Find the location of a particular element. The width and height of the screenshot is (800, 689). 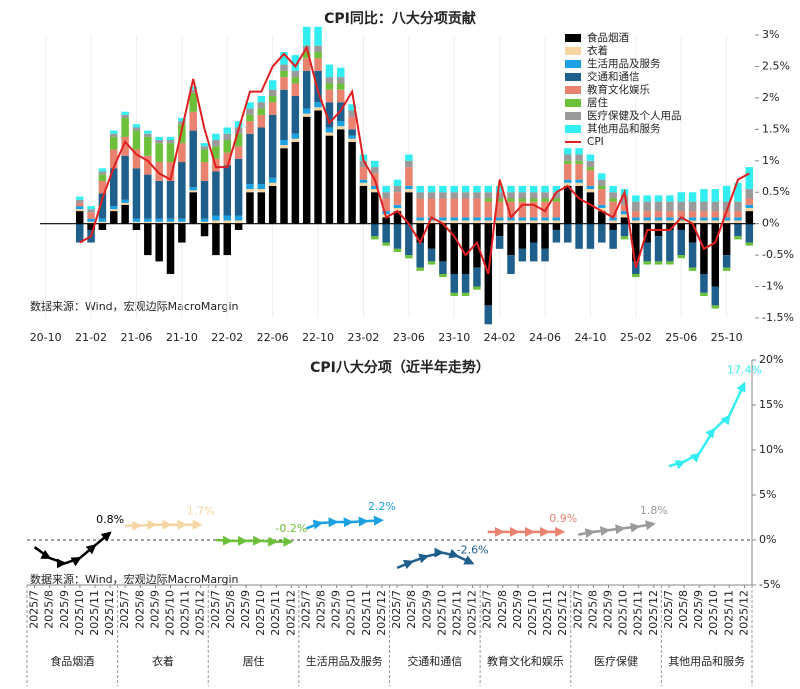

y-tick-label: -0.5% is located at coordinates (778, 254).